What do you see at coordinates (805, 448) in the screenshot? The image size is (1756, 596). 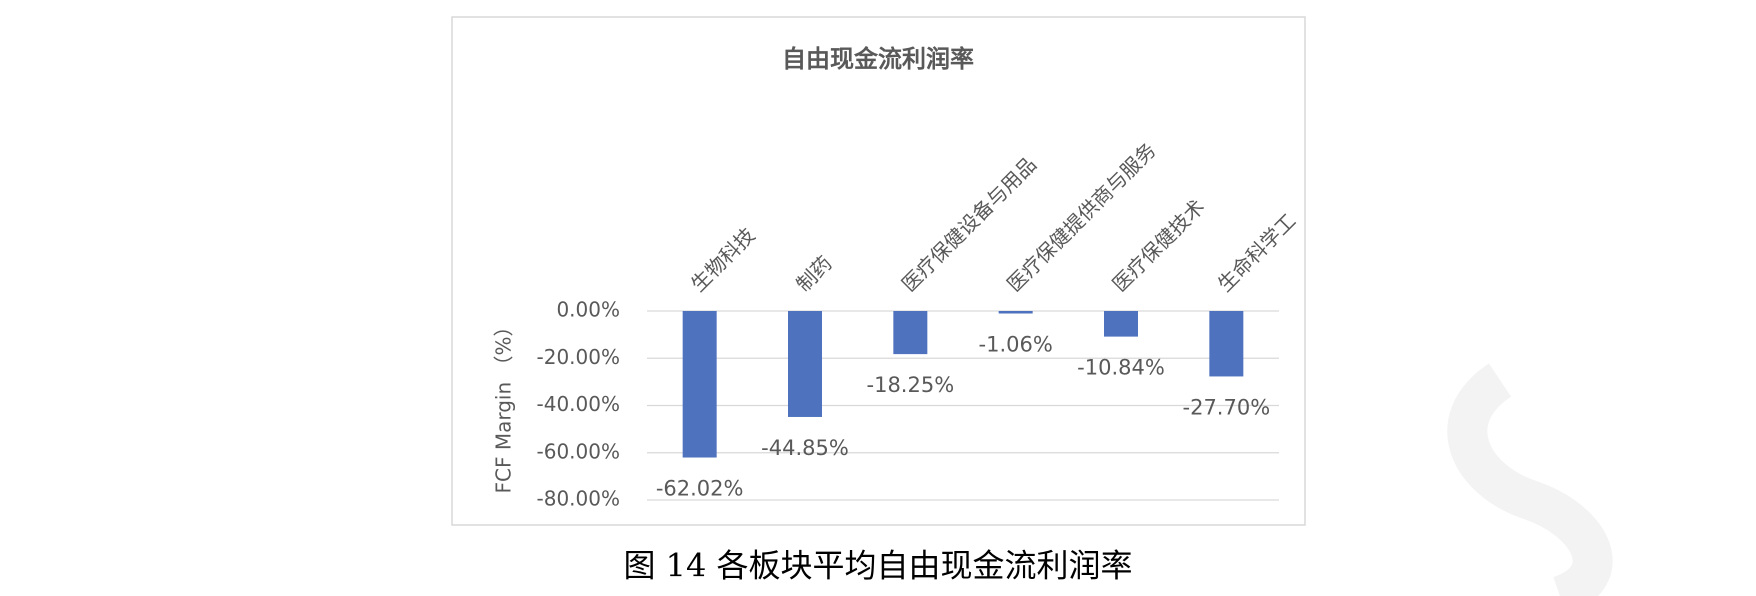 I see `data-label: -44.85%` at bounding box center [805, 448].